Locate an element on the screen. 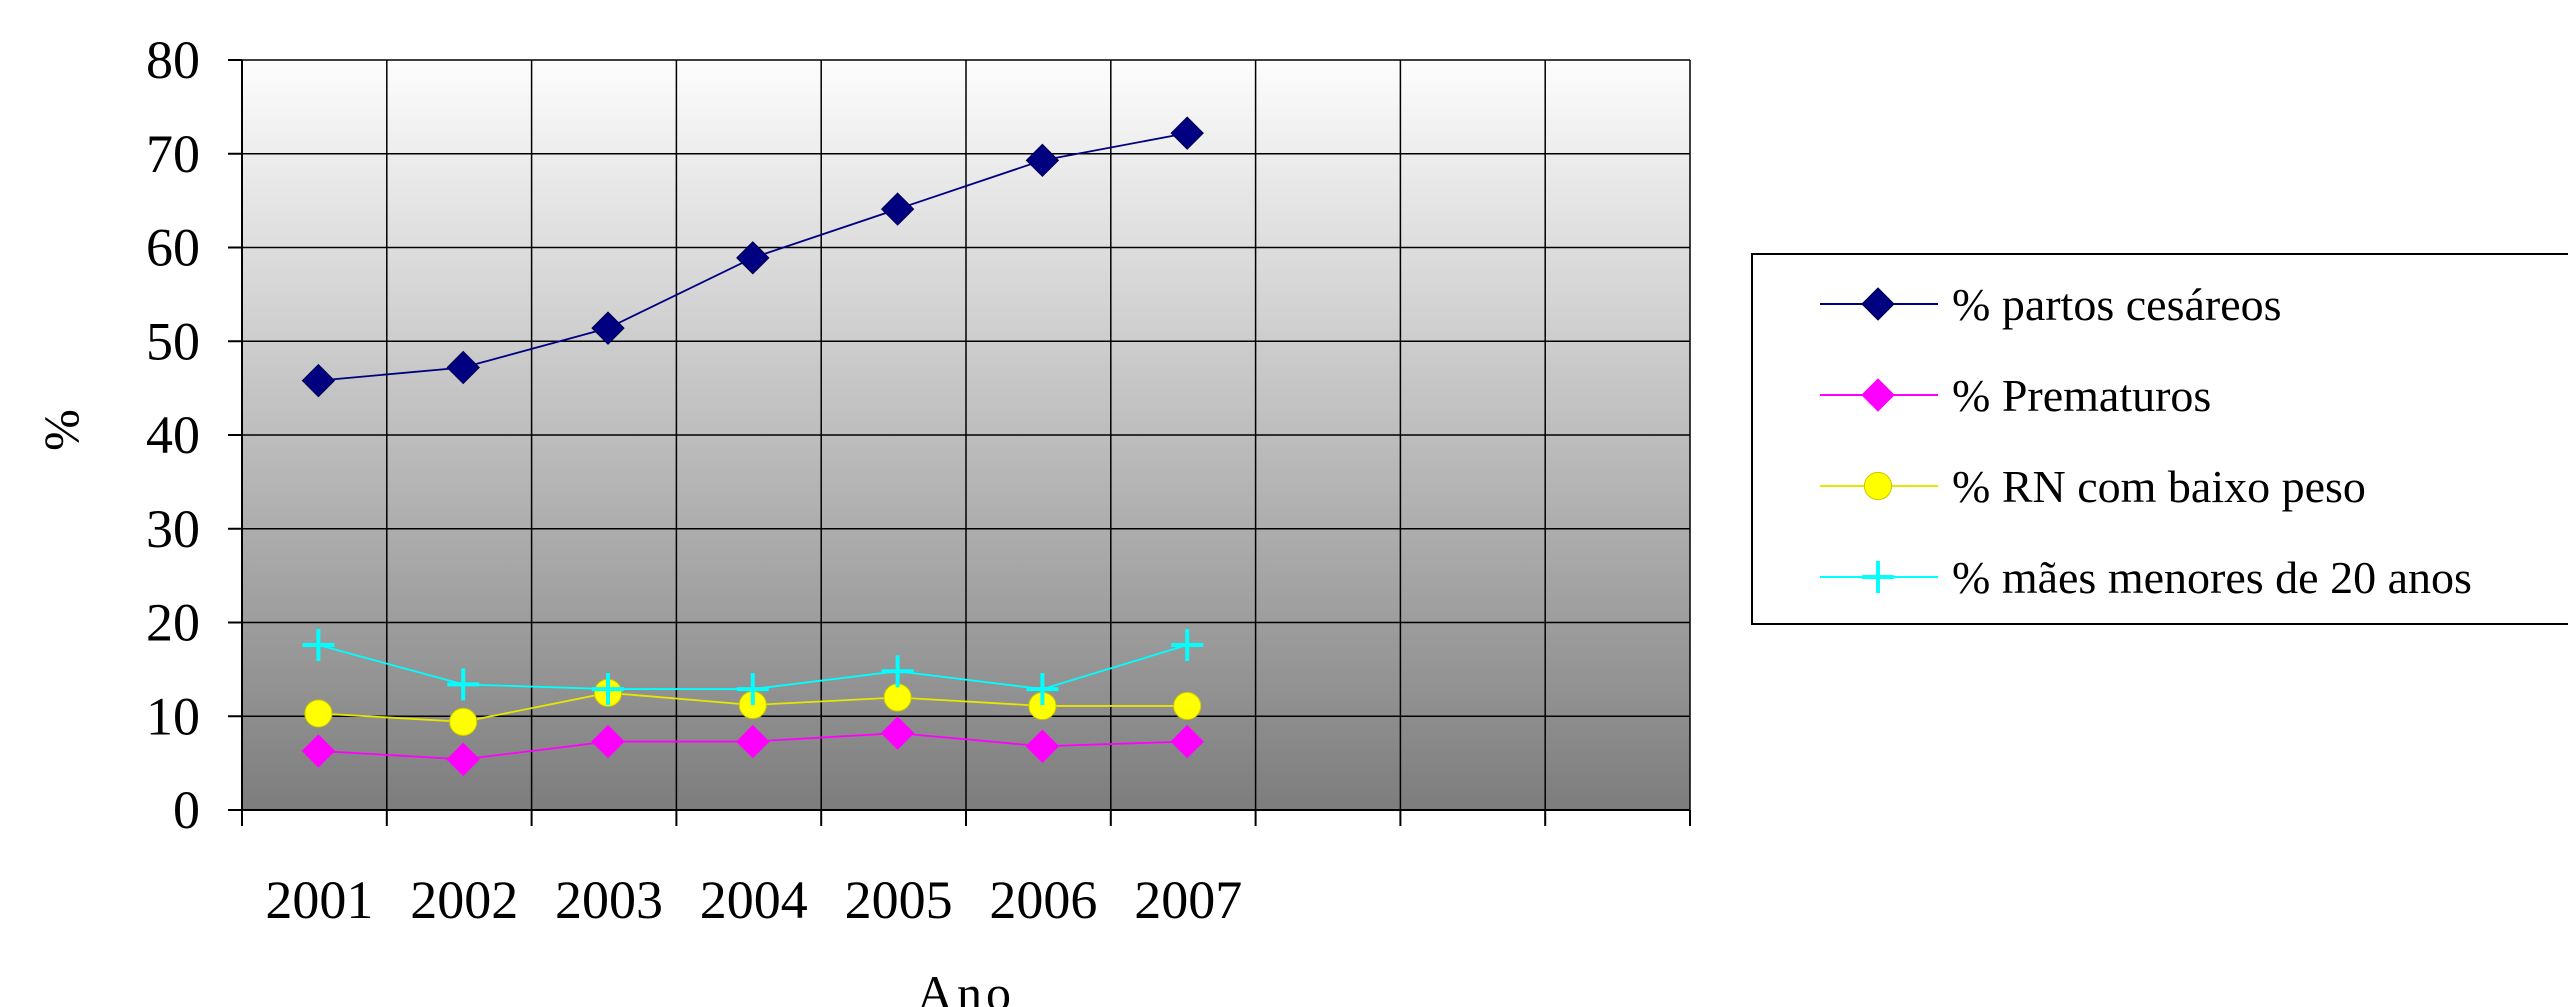 Image resolution: width=2568 pixels, height=1007 pixels. legend-item: % partos cesáreos is located at coordinates (2051, 304).